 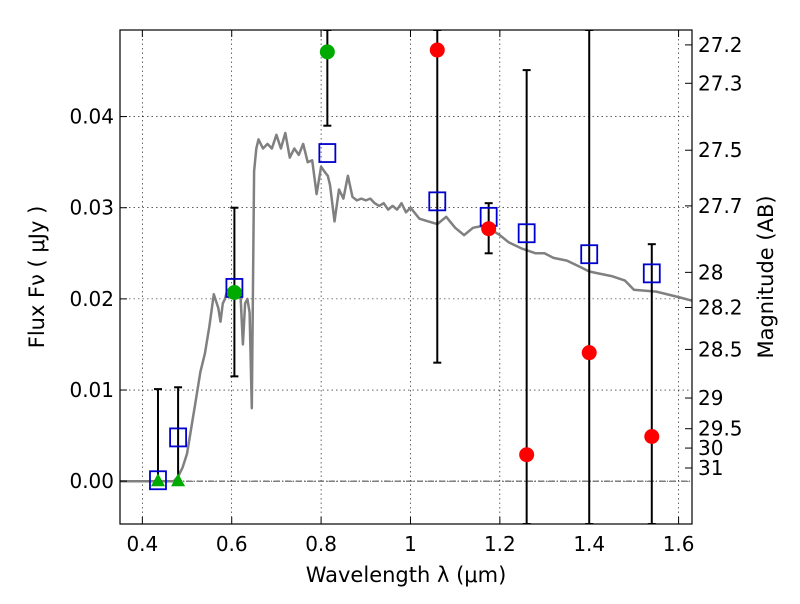 What do you see at coordinates (37, 277) in the screenshot?
I see `y-axis-title: Flux Fν ( μJy )` at bounding box center [37, 277].